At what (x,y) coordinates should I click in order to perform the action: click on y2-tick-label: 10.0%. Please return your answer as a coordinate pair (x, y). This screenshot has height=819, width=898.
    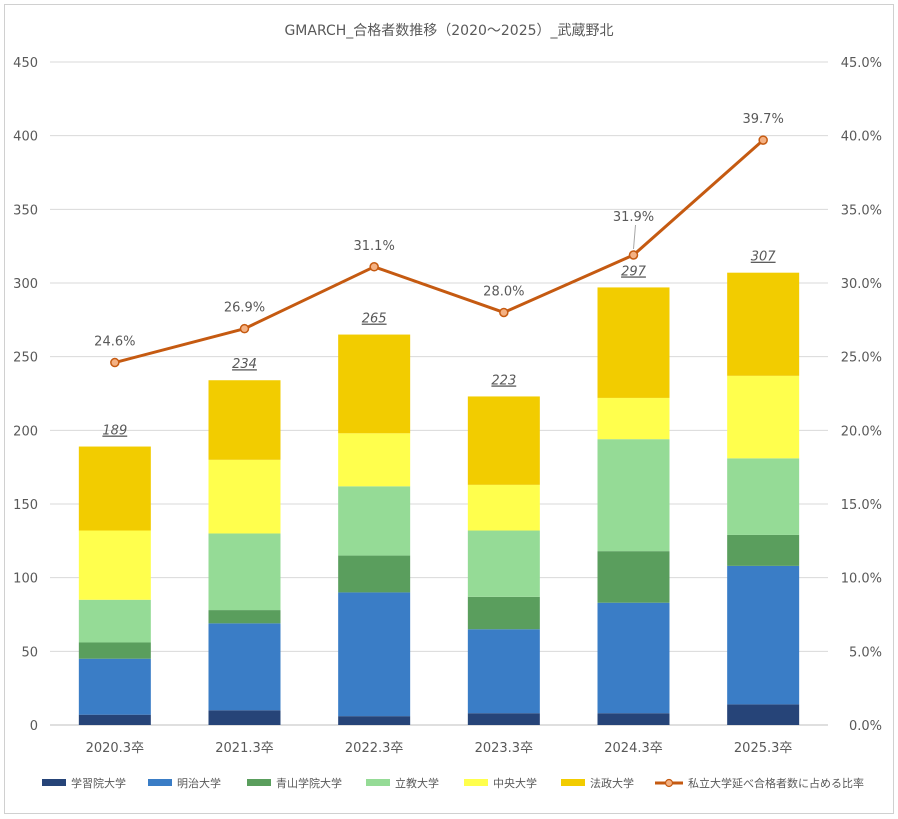
    Looking at the image, I should click on (861, 579).